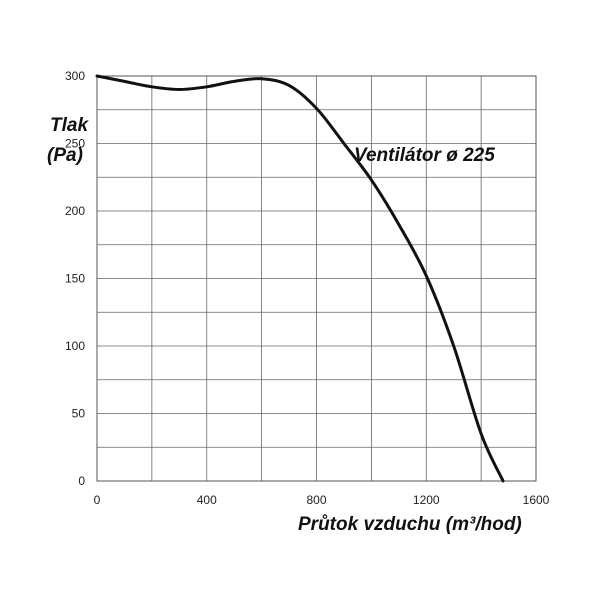 Image resolution: width=600 pixels, height=600 pixels. Describe the element at coordinates (75, 144) in the screenshot. I see `y-tick-label: 250` at that location.